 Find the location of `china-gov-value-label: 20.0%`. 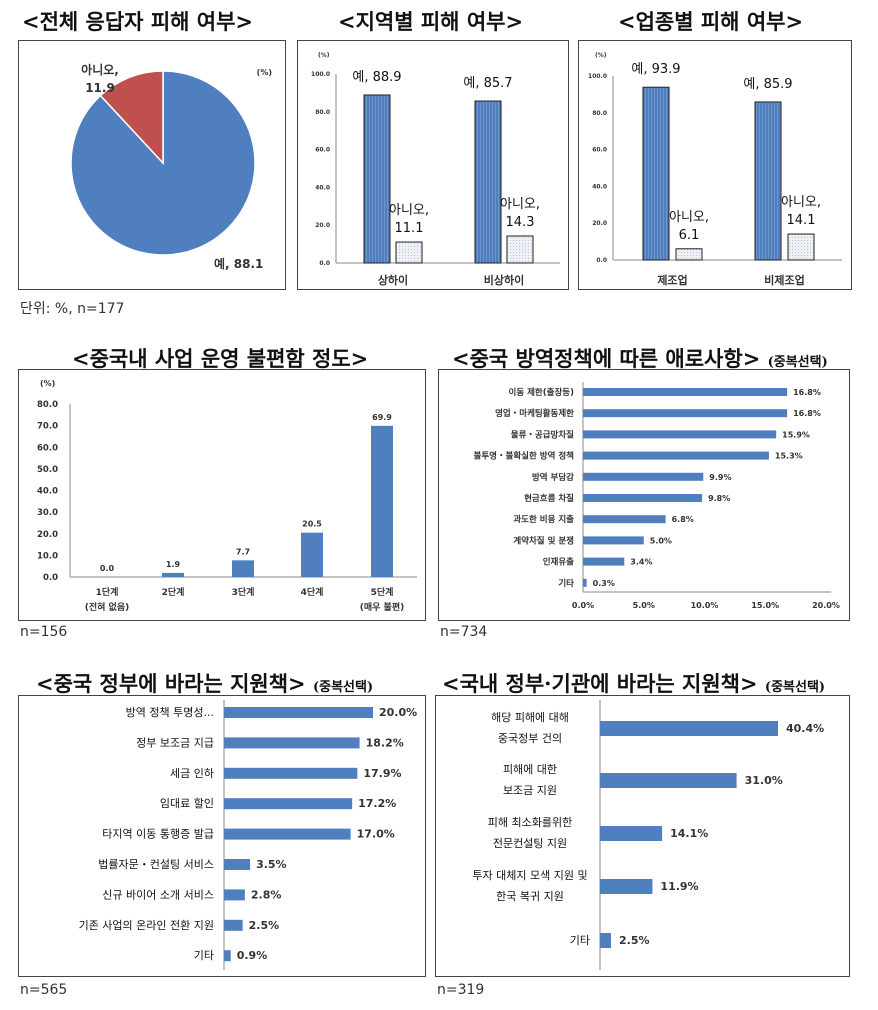

china-gov-value-label: 20.0% is located at coordinates (398, 712).